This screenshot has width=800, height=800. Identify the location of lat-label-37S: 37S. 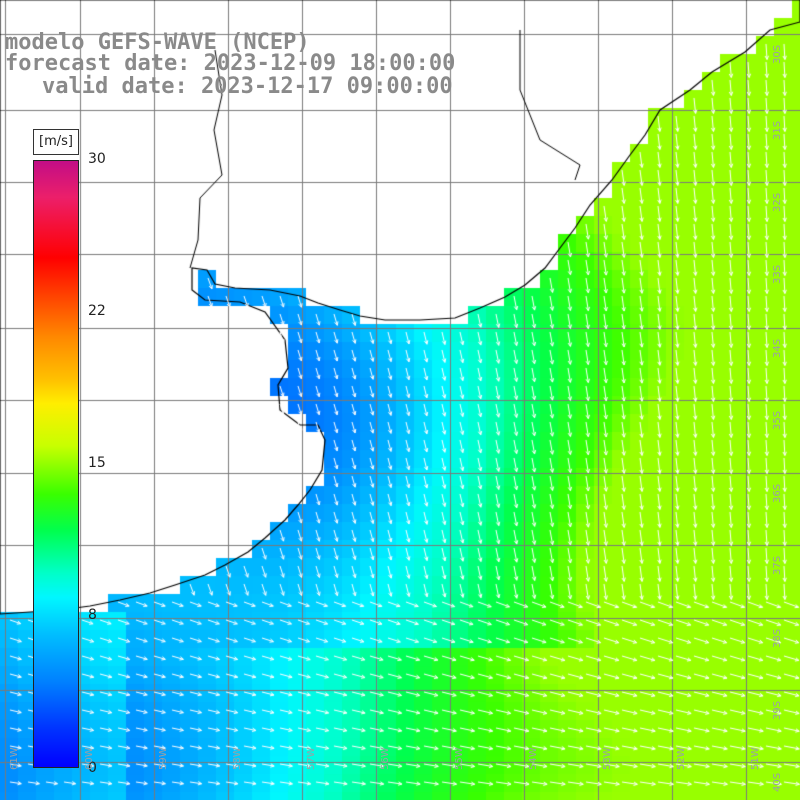
(777, 565).